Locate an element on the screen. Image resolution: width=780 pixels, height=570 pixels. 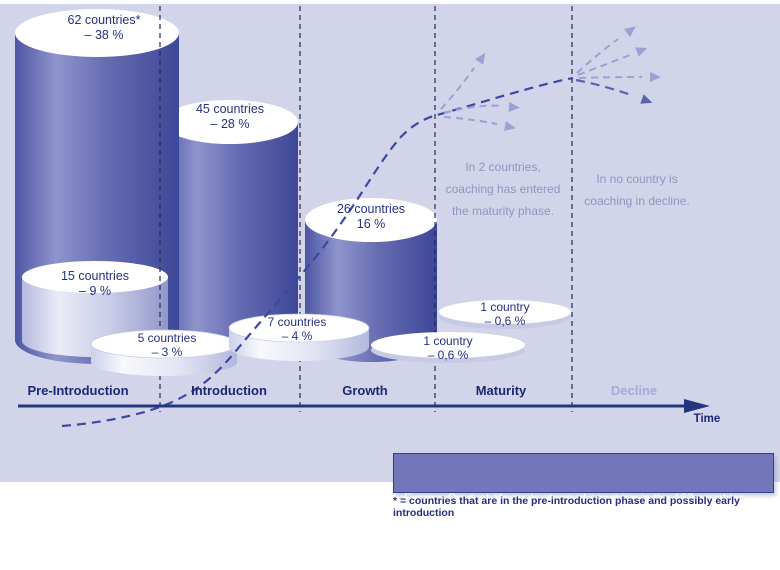
label-introduction-7: 7 countries – 4 % is located at coordinates (297, 329).